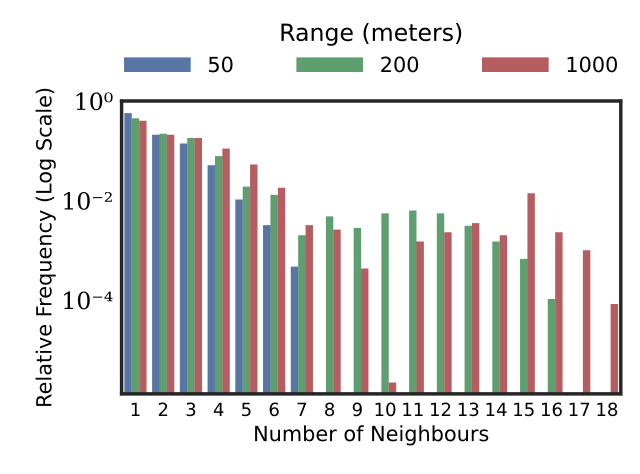 The height and width of the screenshot is (474, 640). Describe the element at coordinates (496, 409) in the screenshot. I see `x-tick-label: 14` at that location.